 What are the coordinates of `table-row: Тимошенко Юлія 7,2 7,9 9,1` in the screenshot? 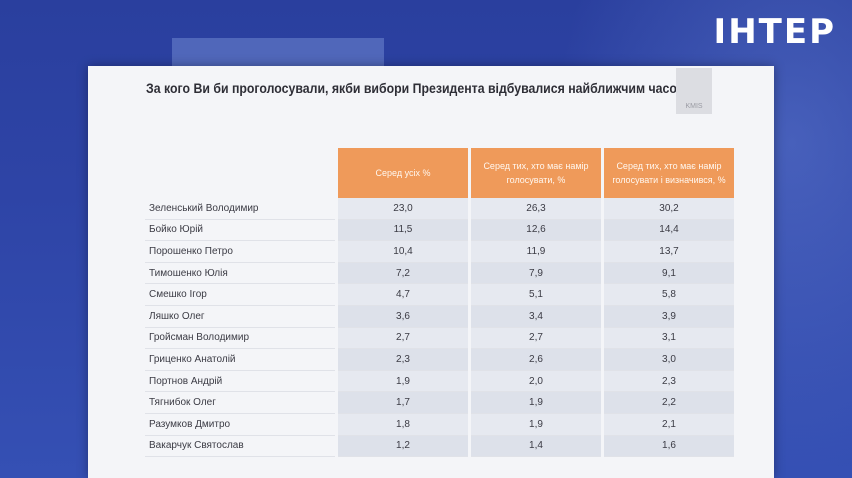 It's located at (439, 273).